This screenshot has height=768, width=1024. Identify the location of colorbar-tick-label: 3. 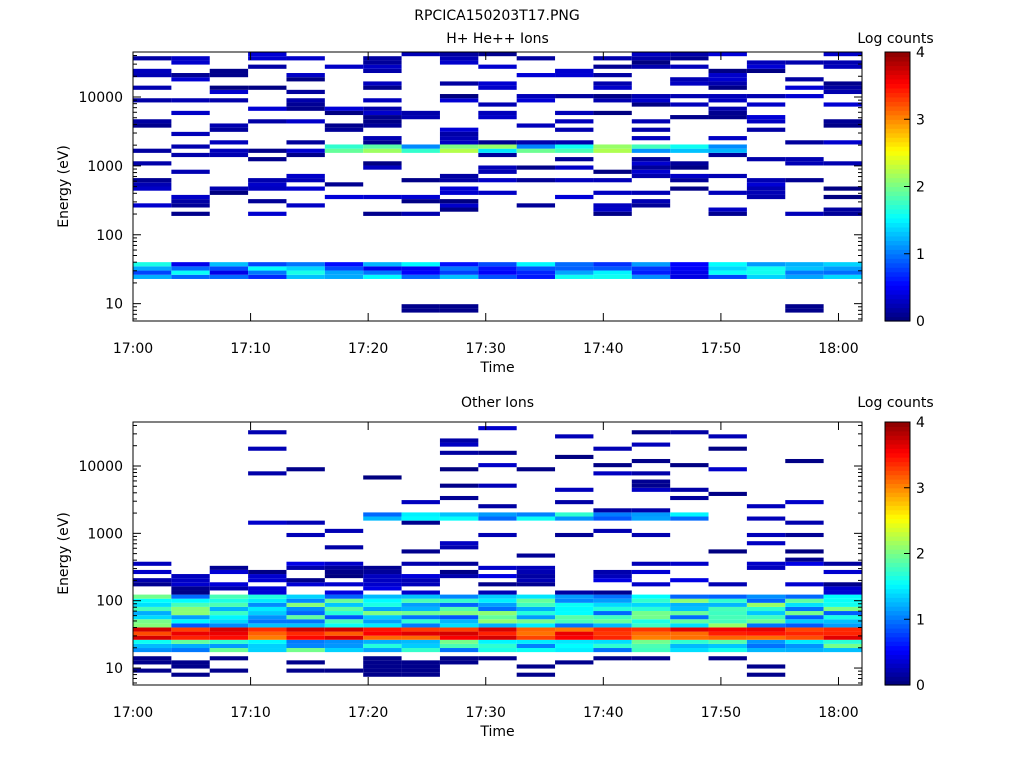
(920, 120).